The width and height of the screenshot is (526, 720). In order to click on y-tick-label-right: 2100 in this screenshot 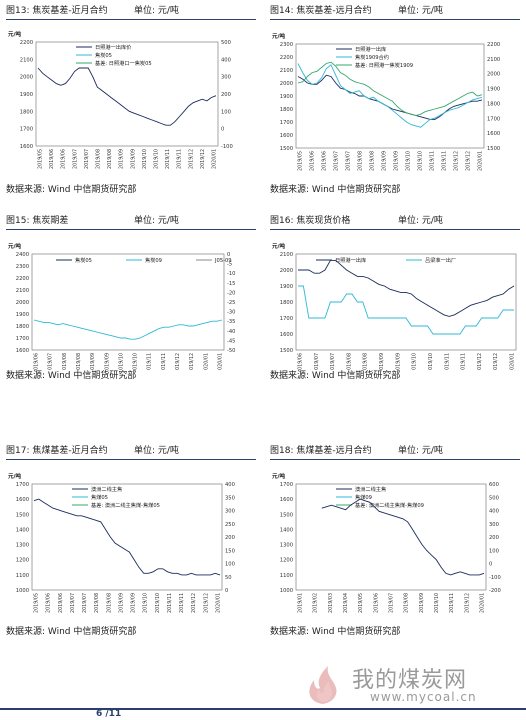, I will do `click(493, 60)`.